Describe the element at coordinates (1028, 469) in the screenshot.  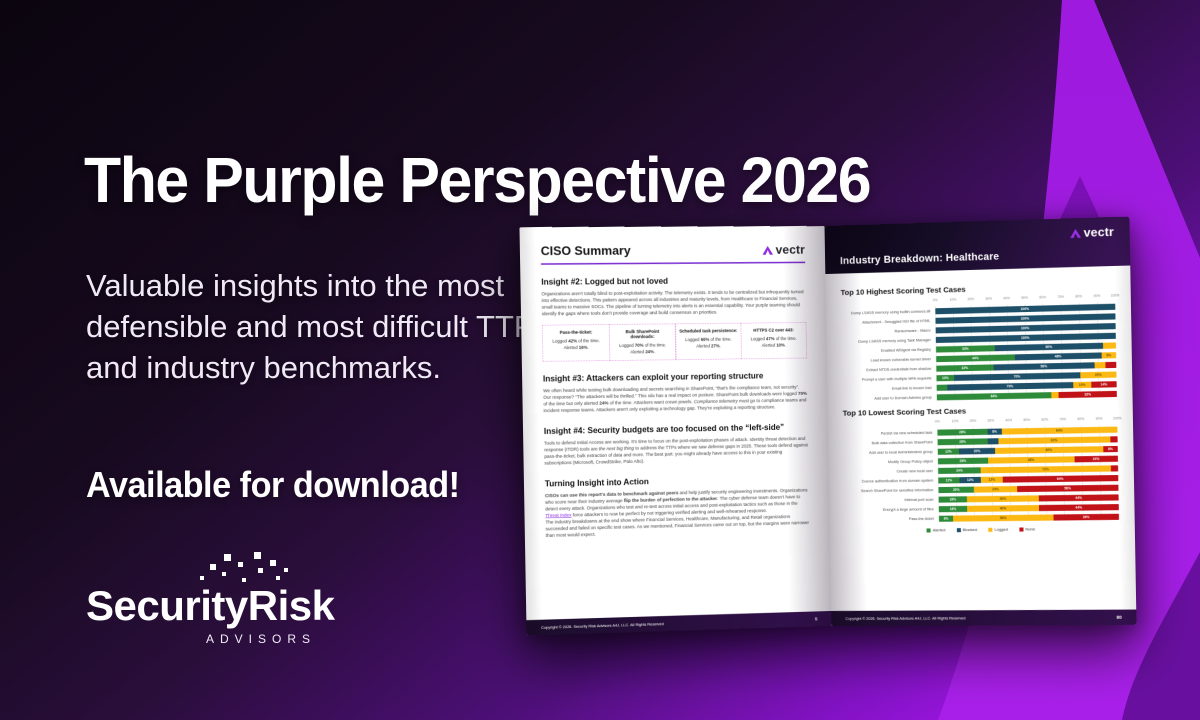
I see `stacked-bar: 24% 72%` at that location.